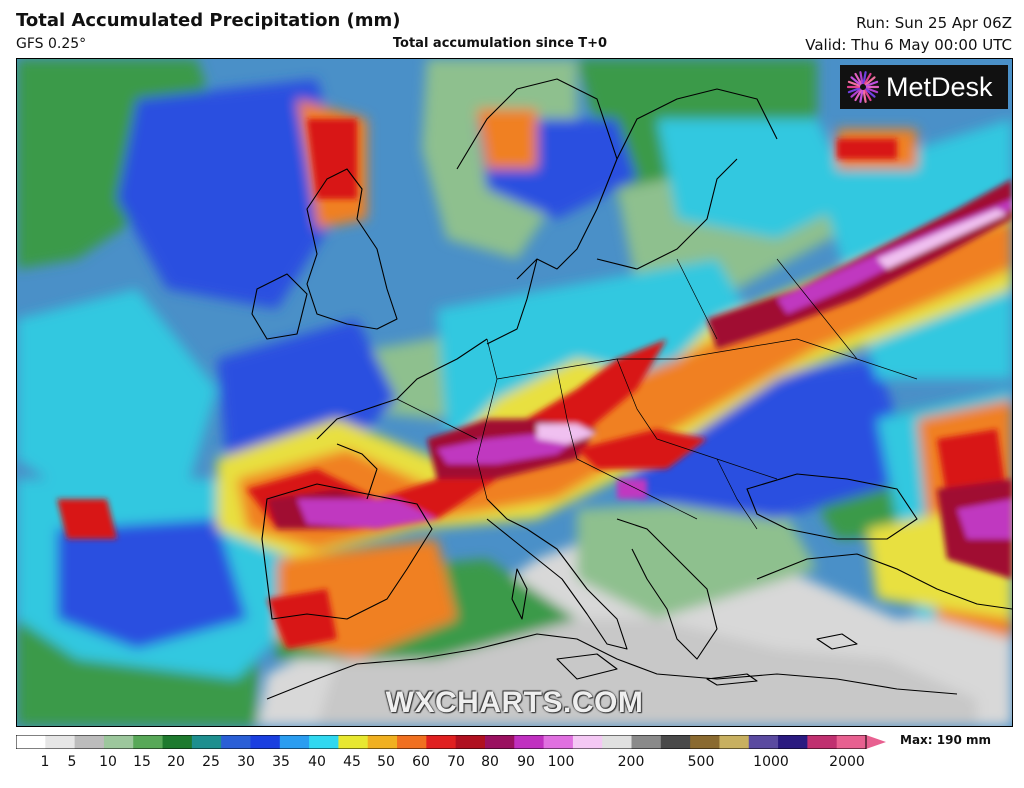  I want to click on colorbar-tick-label: 200, so click(631, 762).